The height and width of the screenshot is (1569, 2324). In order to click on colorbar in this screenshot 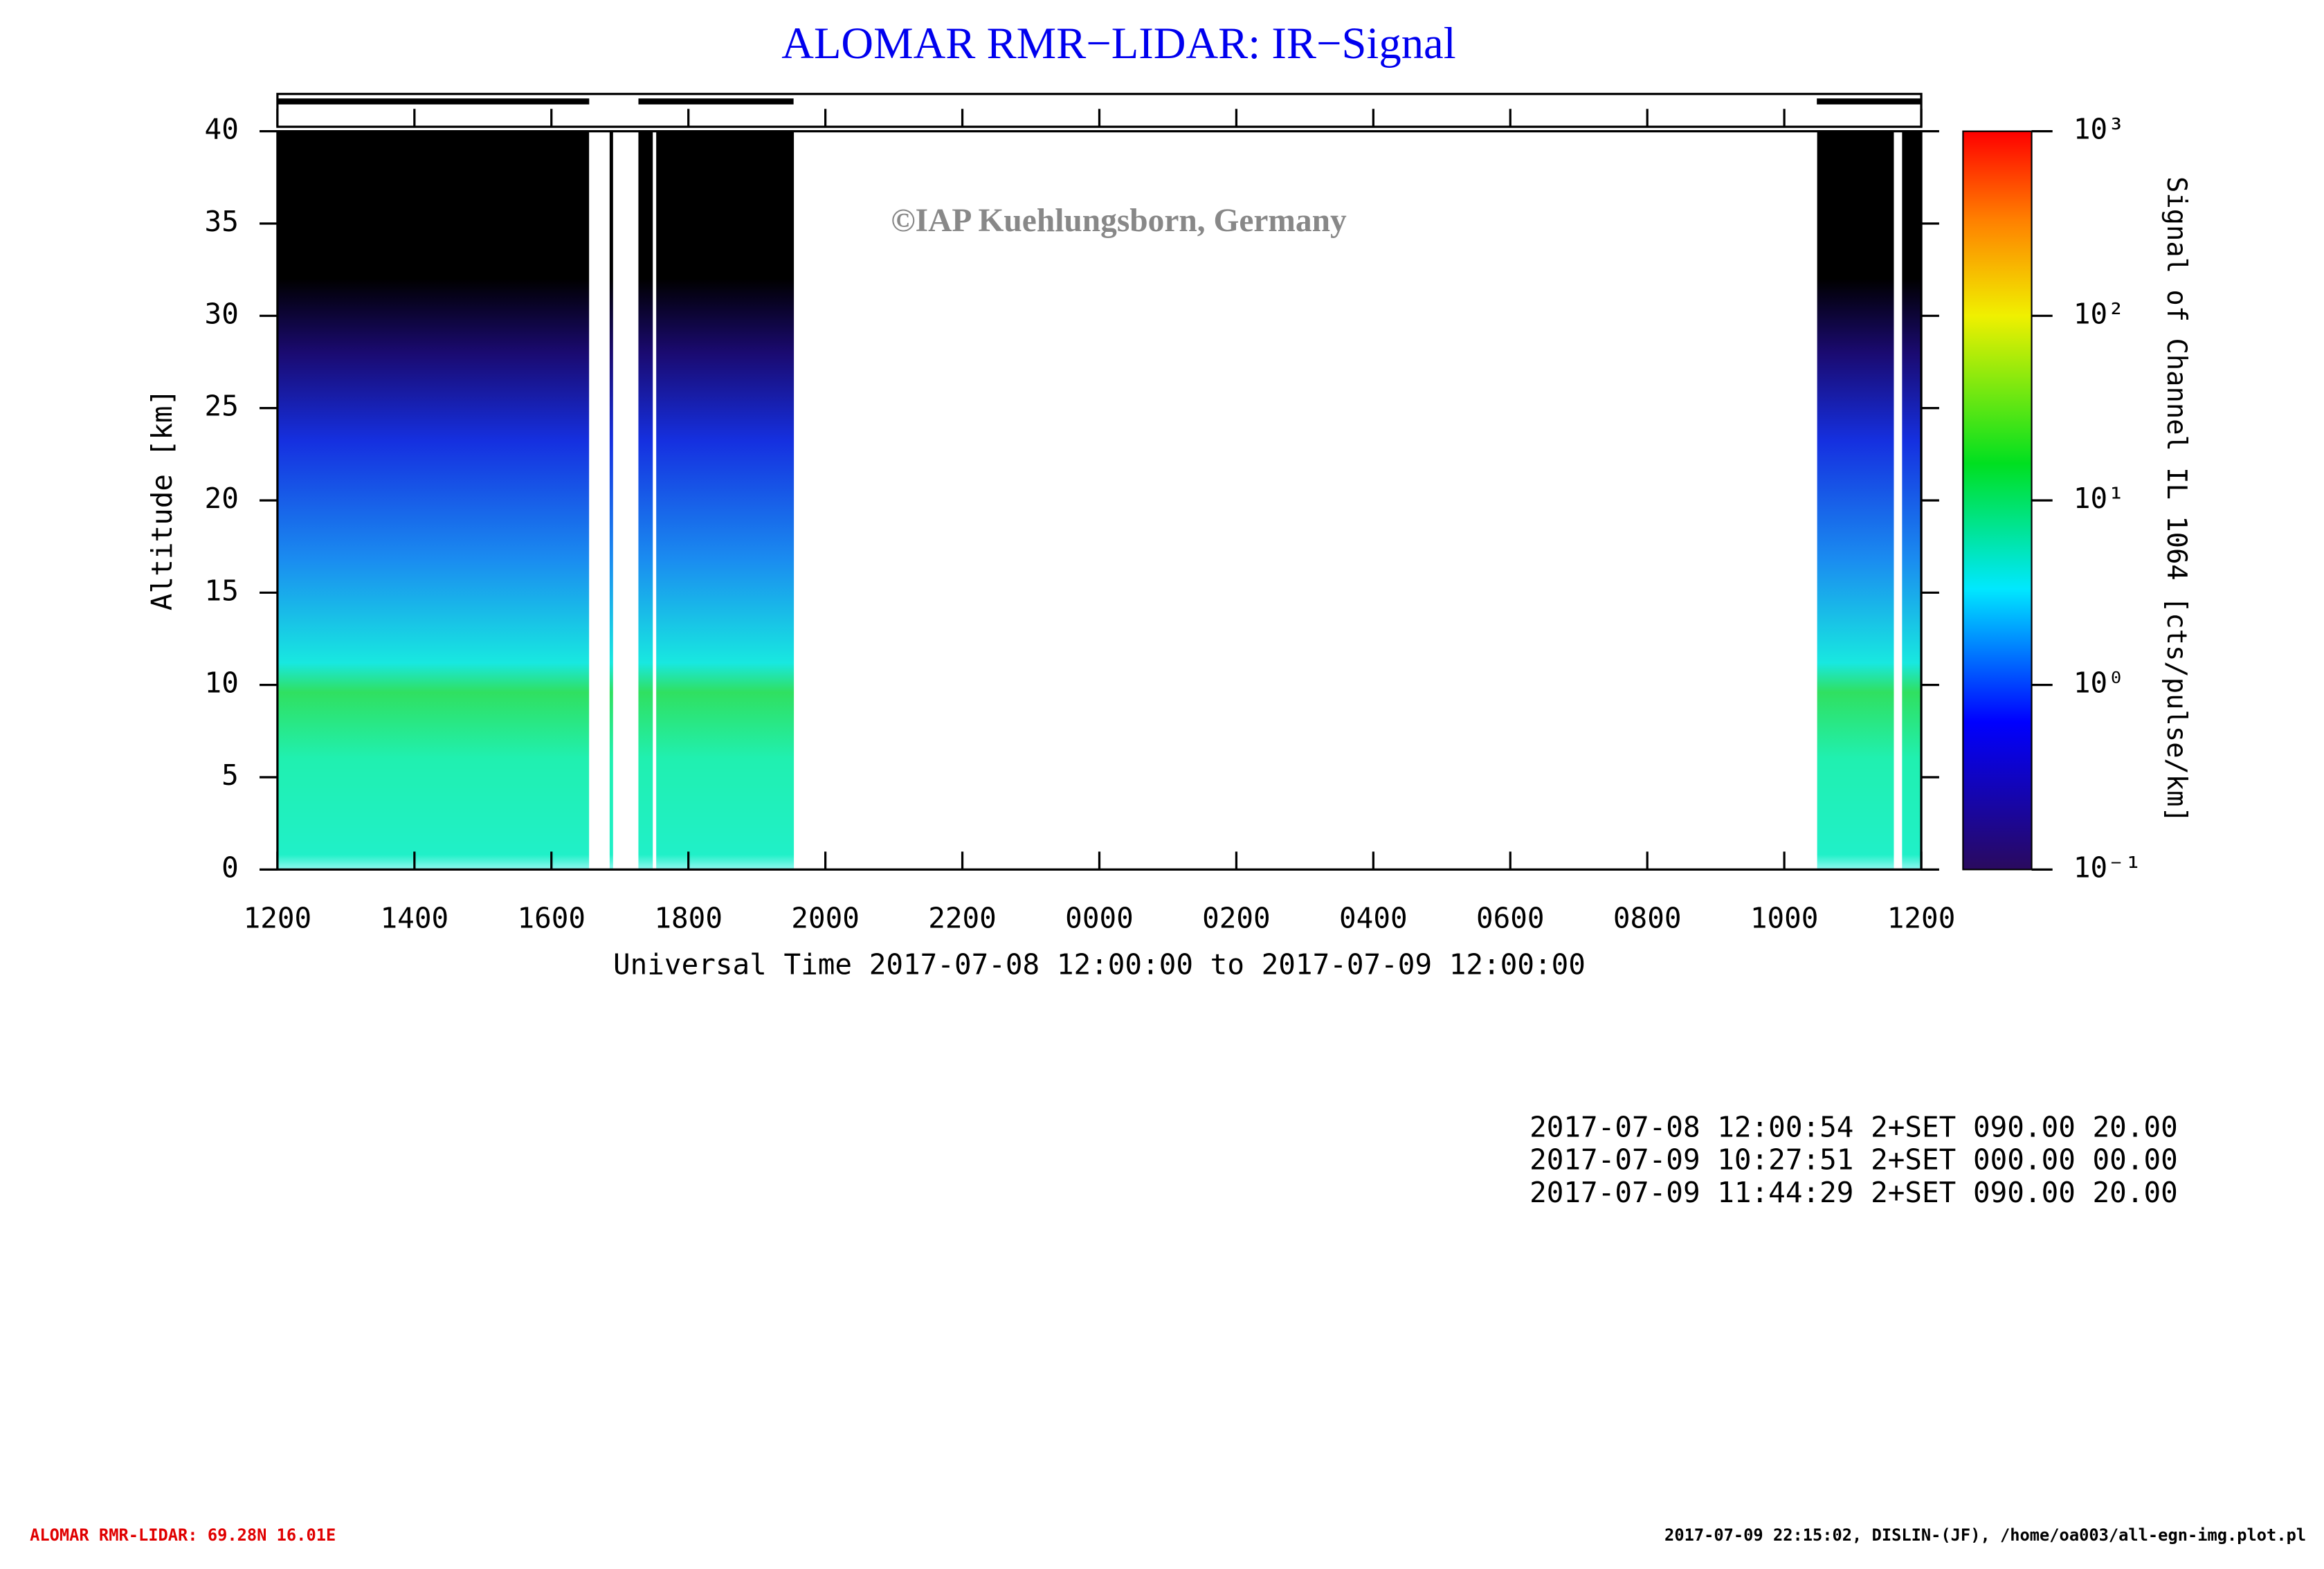, I will do `click(1997, 500)`.